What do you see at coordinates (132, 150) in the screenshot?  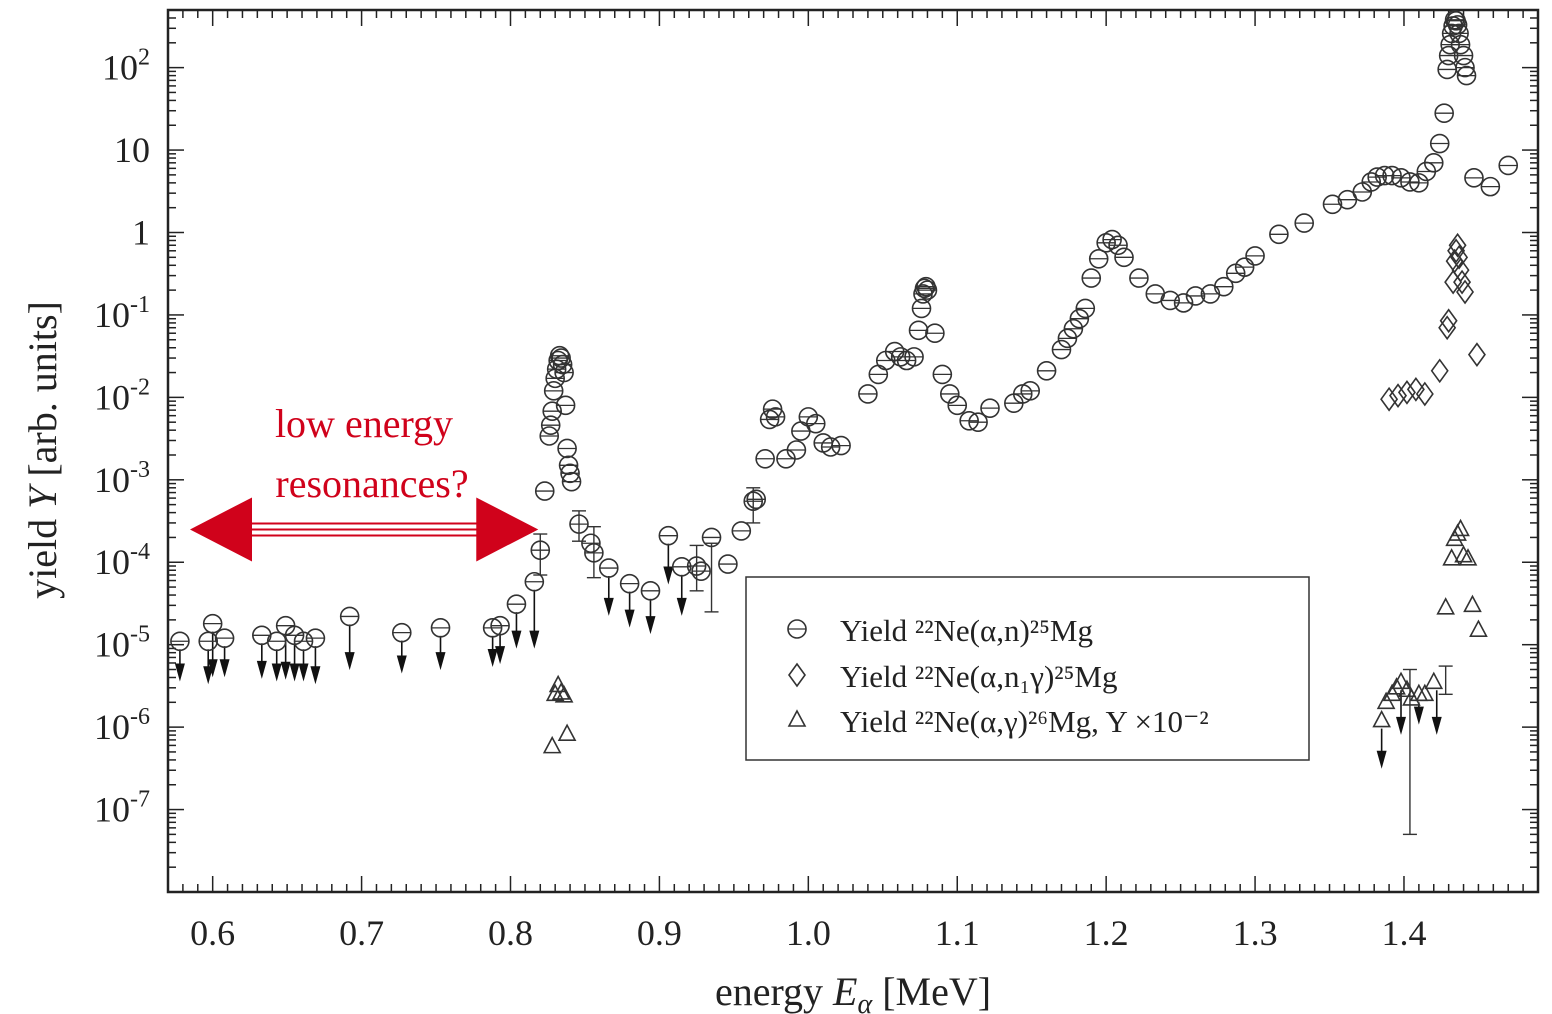 I see `y-tick-label: 10` at bounding box center [132, 150].